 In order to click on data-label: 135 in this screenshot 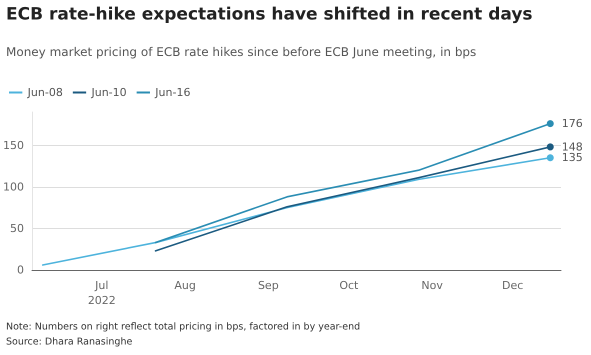, I will do `click(572, 157)`.